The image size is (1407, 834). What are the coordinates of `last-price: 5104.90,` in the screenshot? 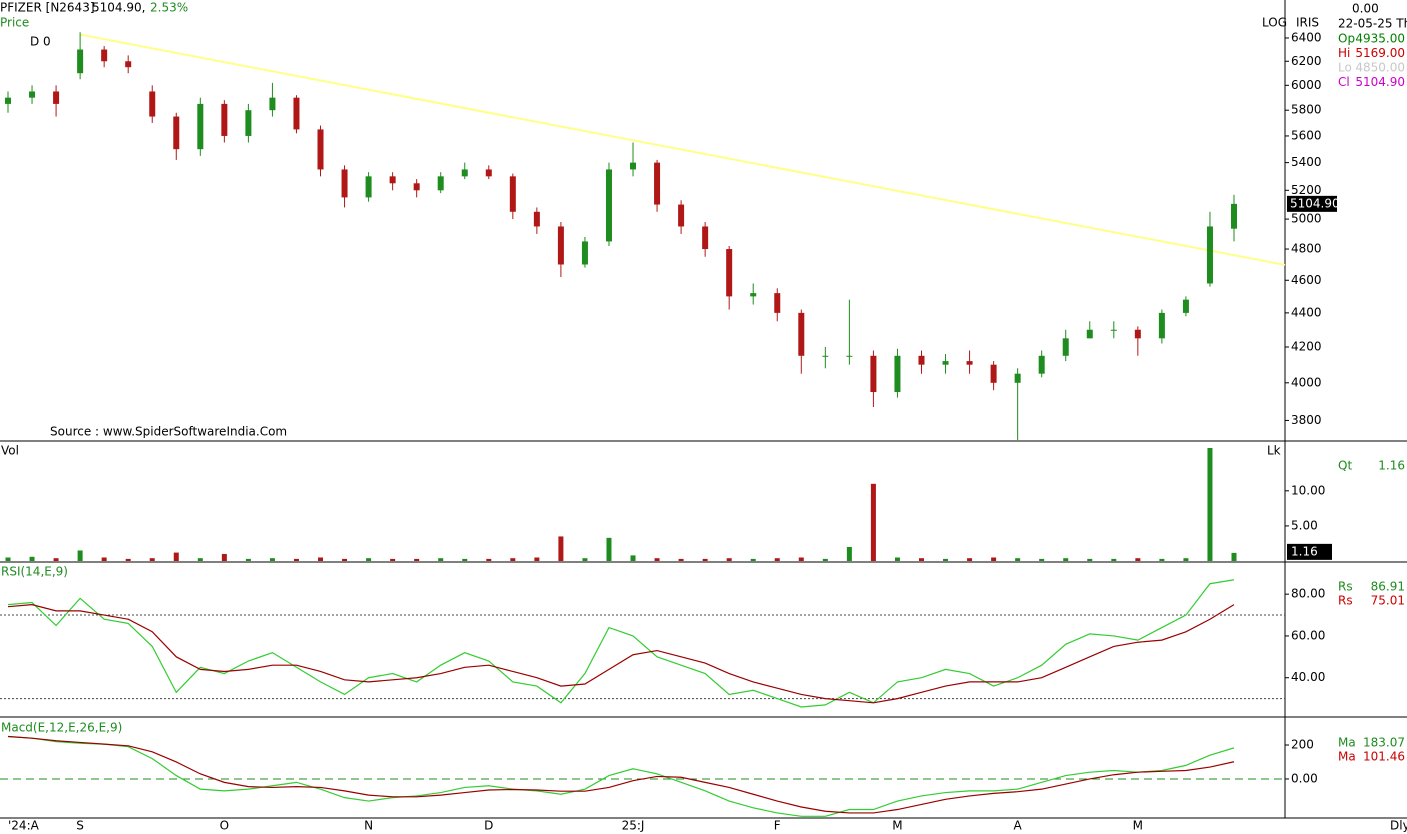 It's located at (118, 8).